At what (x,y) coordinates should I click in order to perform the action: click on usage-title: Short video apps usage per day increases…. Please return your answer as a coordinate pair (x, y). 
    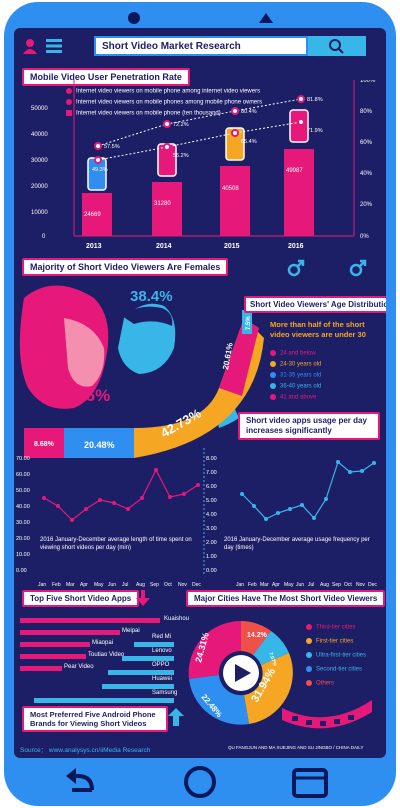
    Looking at the image, I should click on (309, 426).